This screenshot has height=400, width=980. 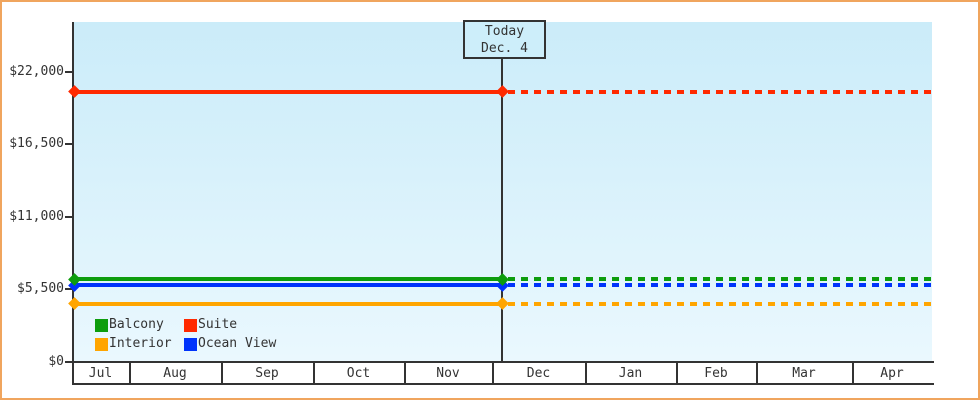 I want to click on x-axis-month-label: Jul, so click(x=100, y=373).